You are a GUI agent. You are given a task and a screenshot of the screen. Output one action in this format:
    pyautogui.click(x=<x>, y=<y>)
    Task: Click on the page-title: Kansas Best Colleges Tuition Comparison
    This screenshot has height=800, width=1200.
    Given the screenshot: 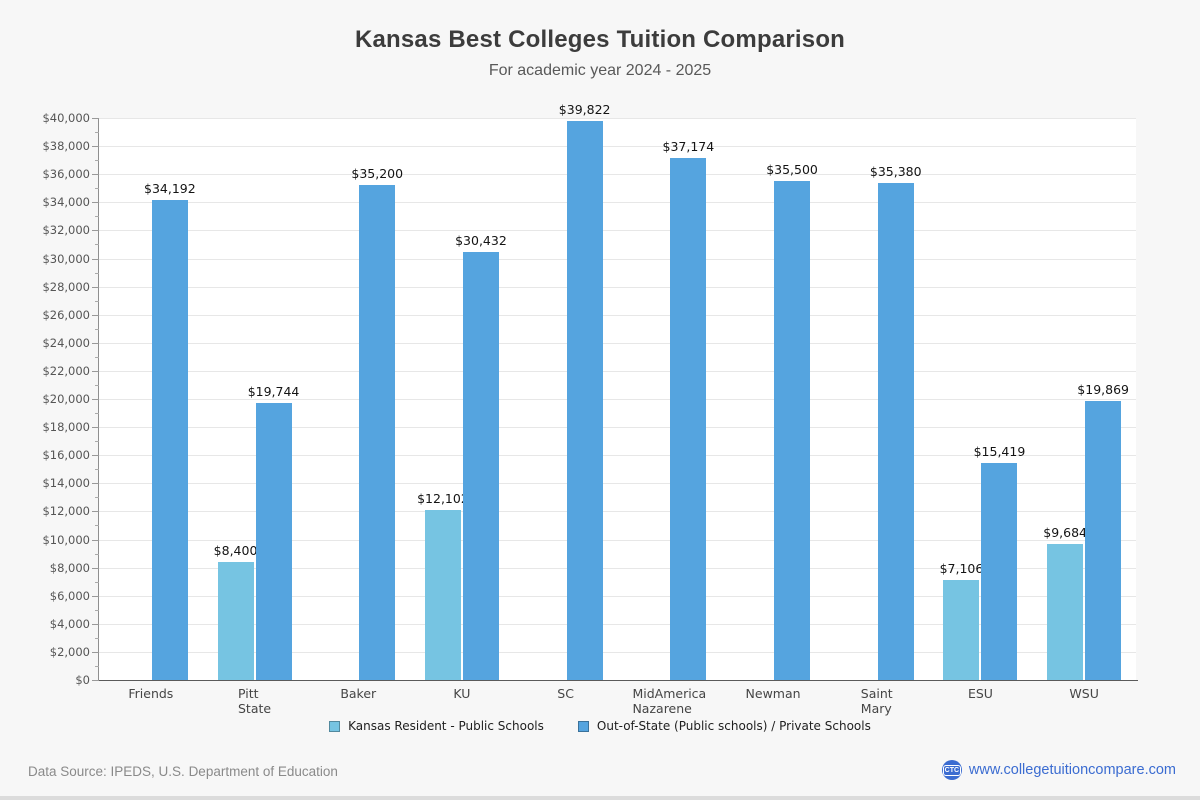 What is the action you would take?
    pyautogui.click(x=600, y=39)
    